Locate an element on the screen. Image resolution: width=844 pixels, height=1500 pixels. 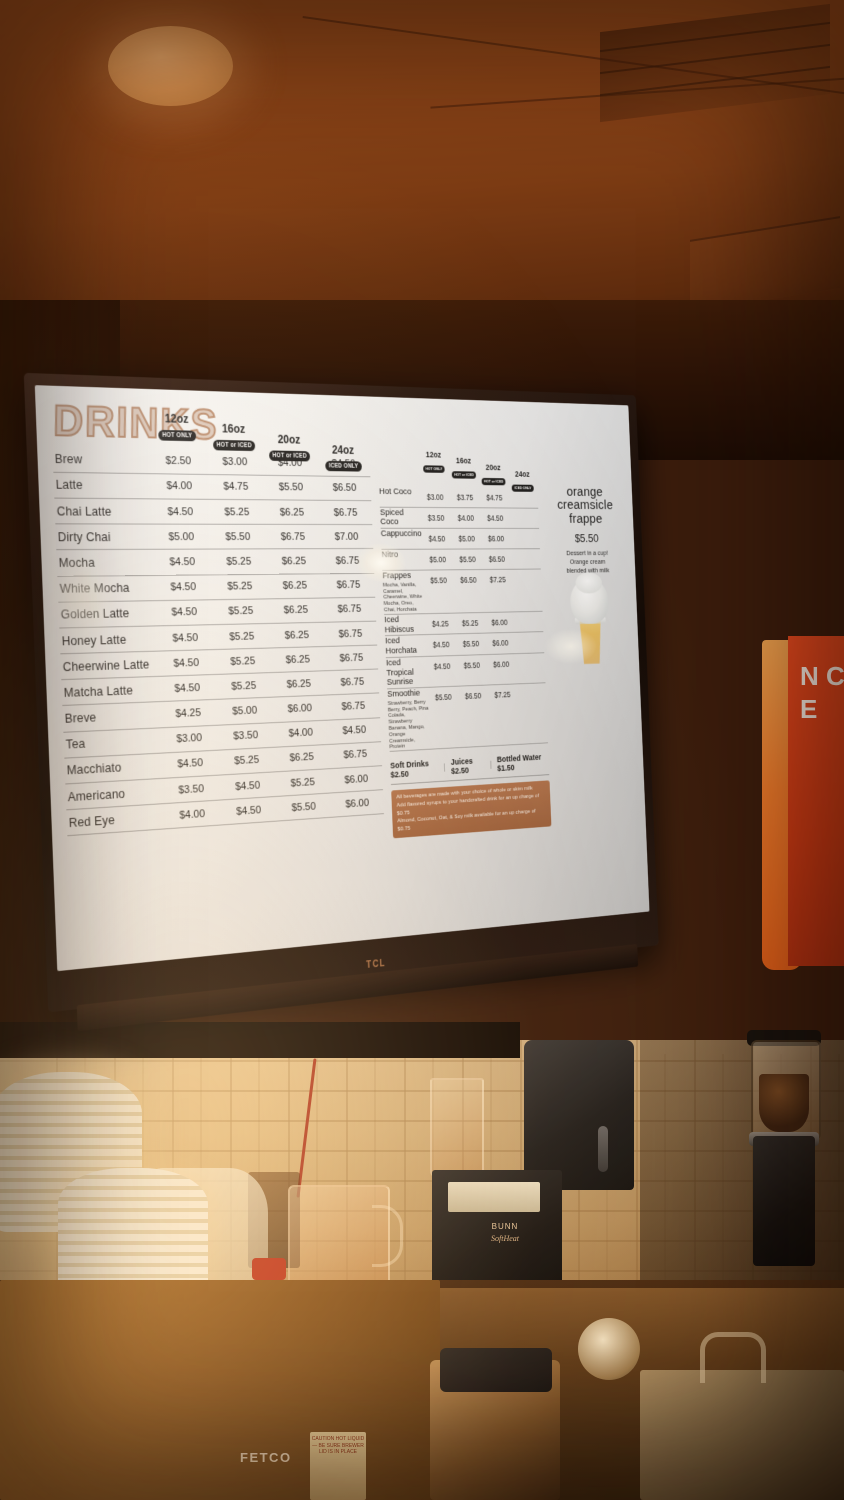
menu-item-name: Iced Hibiscus is located at coordinates (399, 624).